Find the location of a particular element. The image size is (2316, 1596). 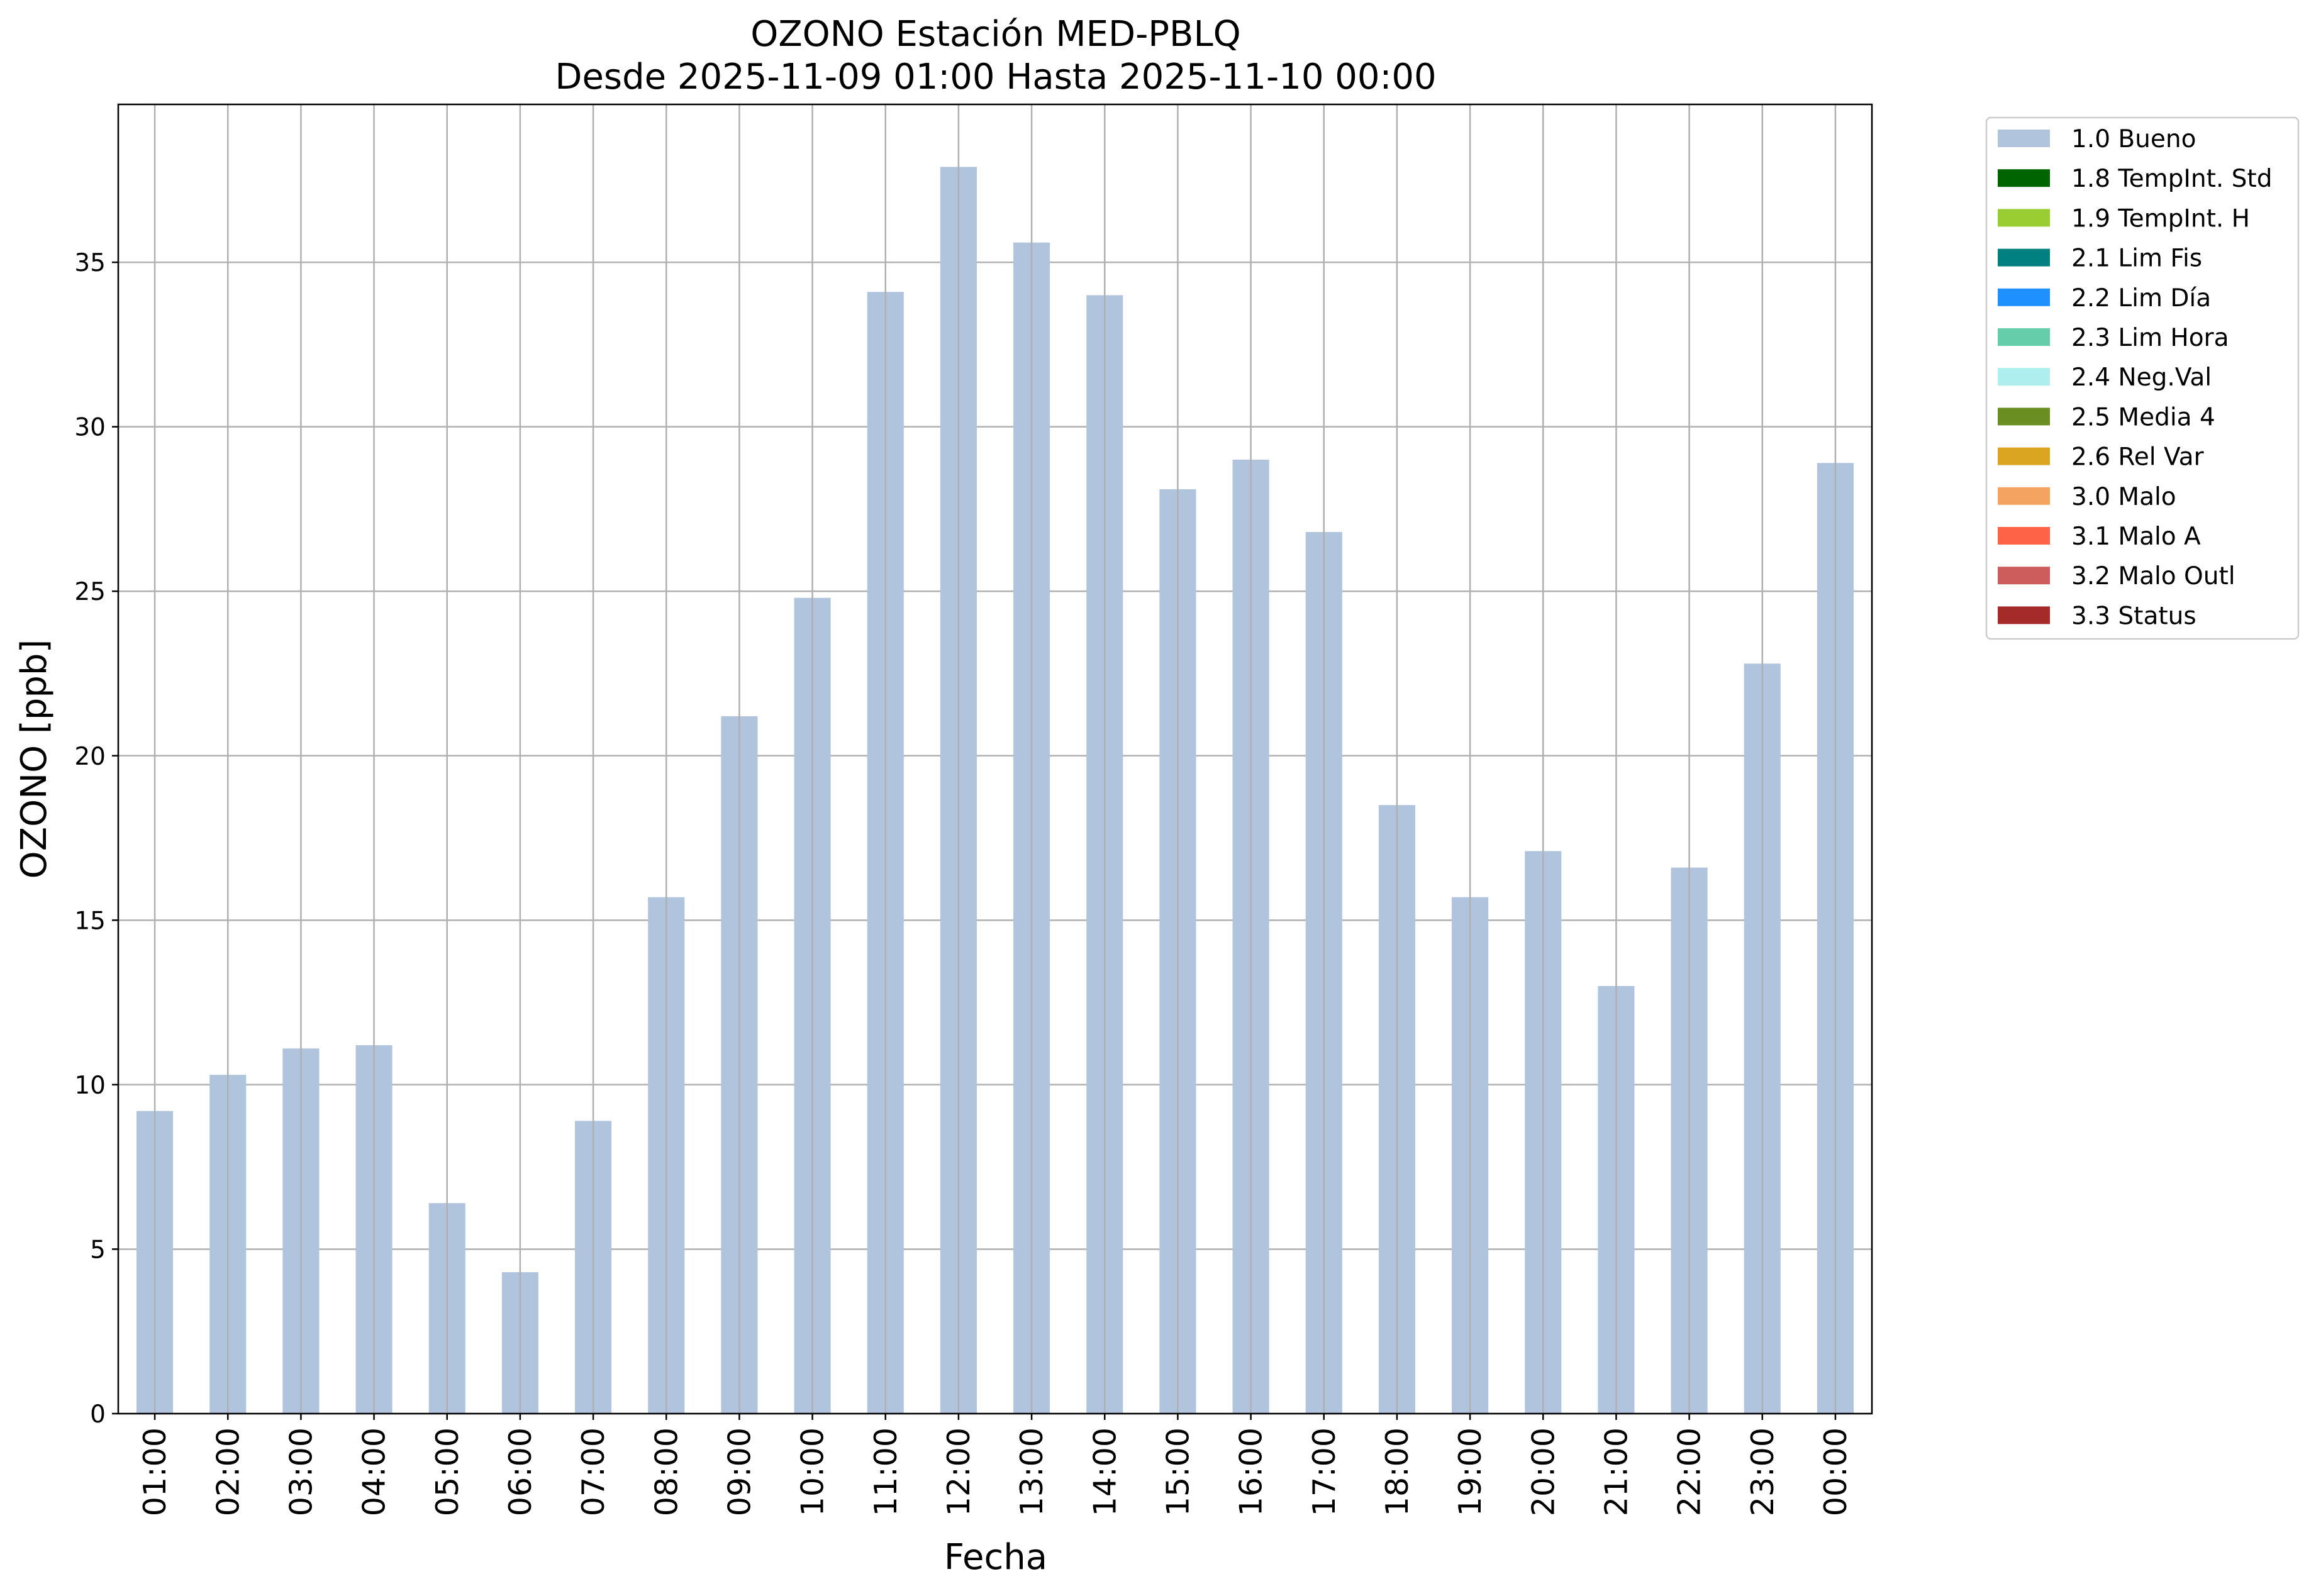

x-tick-label: 16:00 is located at coordinates (1251, 1472).